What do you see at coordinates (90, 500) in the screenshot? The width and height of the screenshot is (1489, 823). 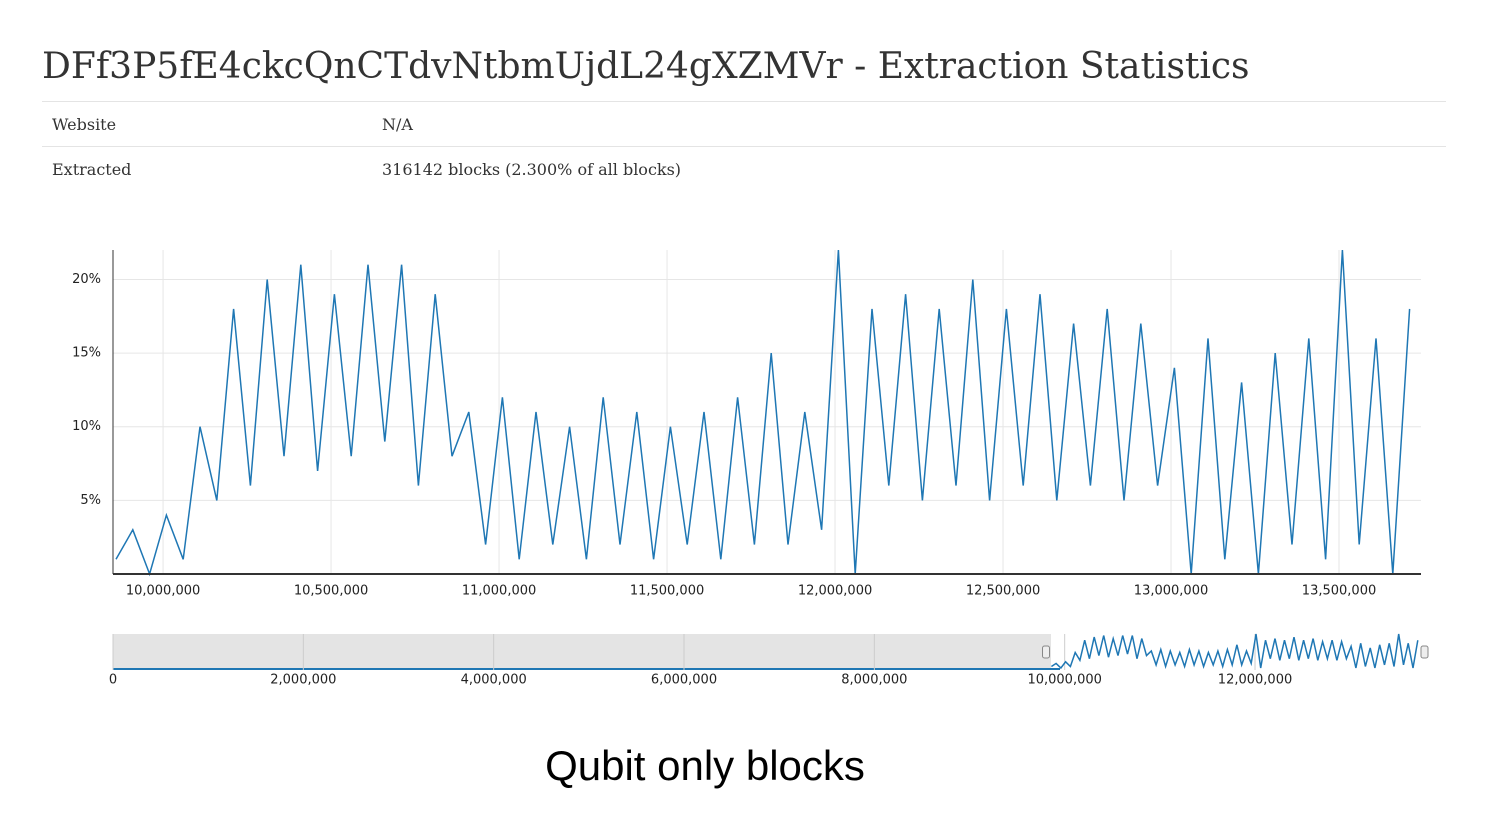 I see `y-tick-label: 5%` at bounding box center [90, 500].